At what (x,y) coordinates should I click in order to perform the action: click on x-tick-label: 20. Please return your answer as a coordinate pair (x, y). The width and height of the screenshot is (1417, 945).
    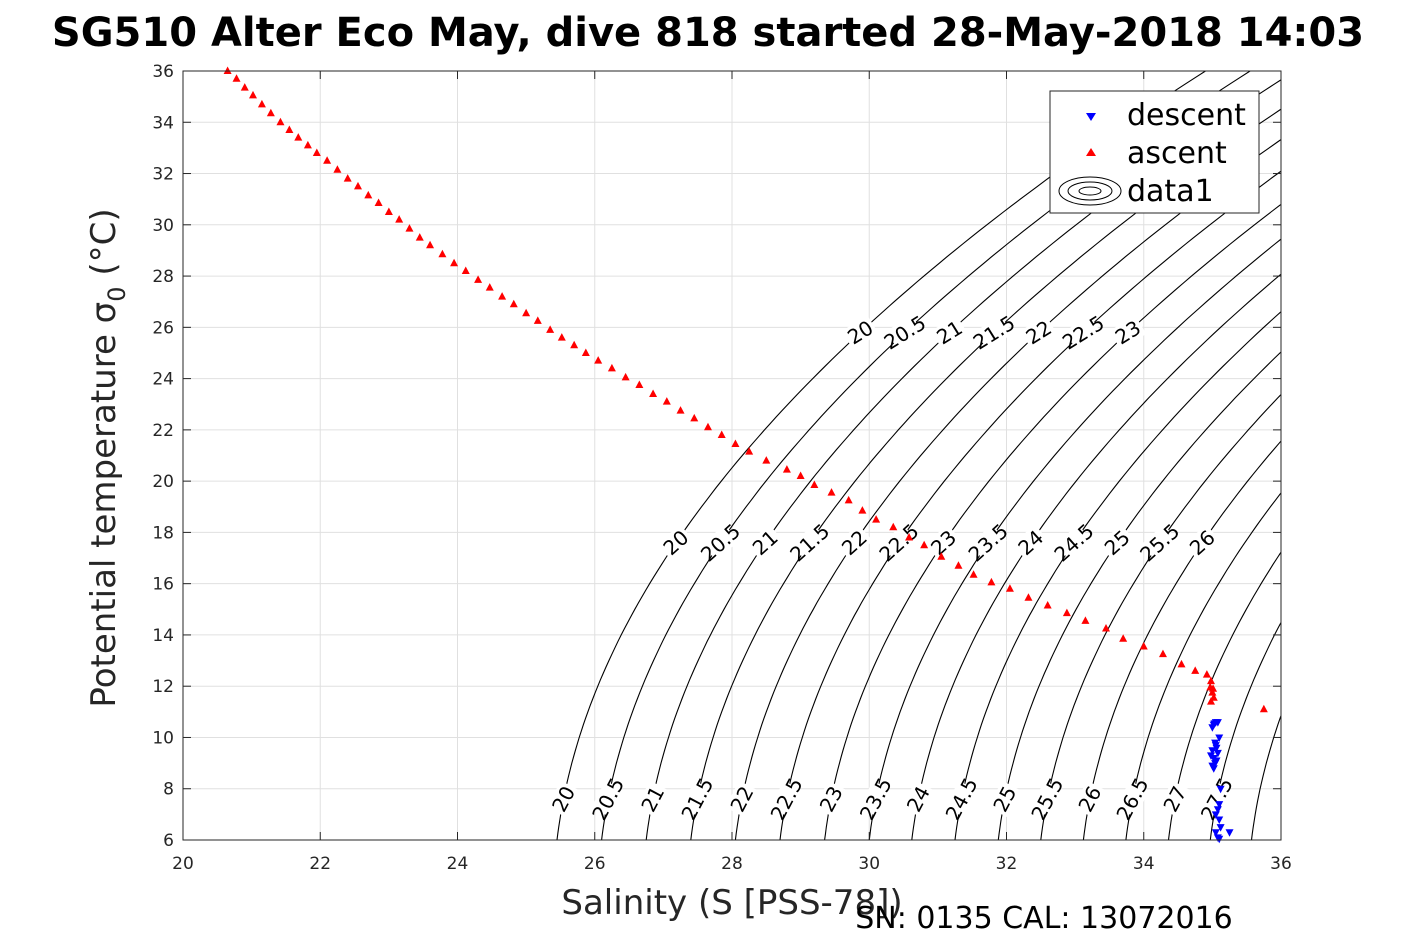
    Looking at the image, I should click on (183, 864).